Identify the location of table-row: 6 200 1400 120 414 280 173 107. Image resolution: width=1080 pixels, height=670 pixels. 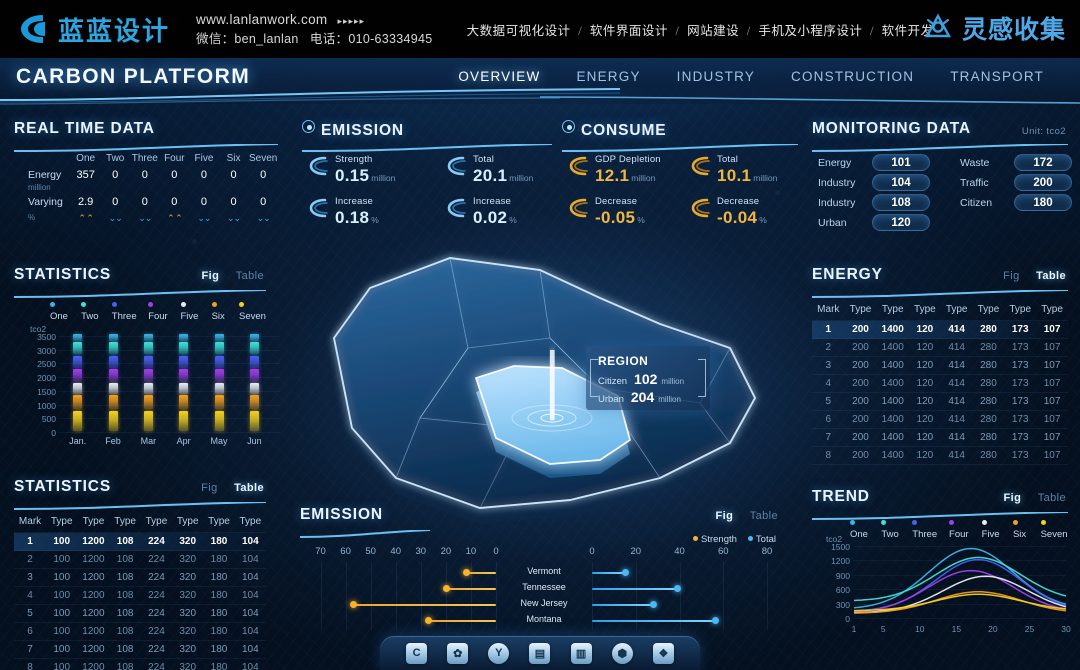
(940, 420).